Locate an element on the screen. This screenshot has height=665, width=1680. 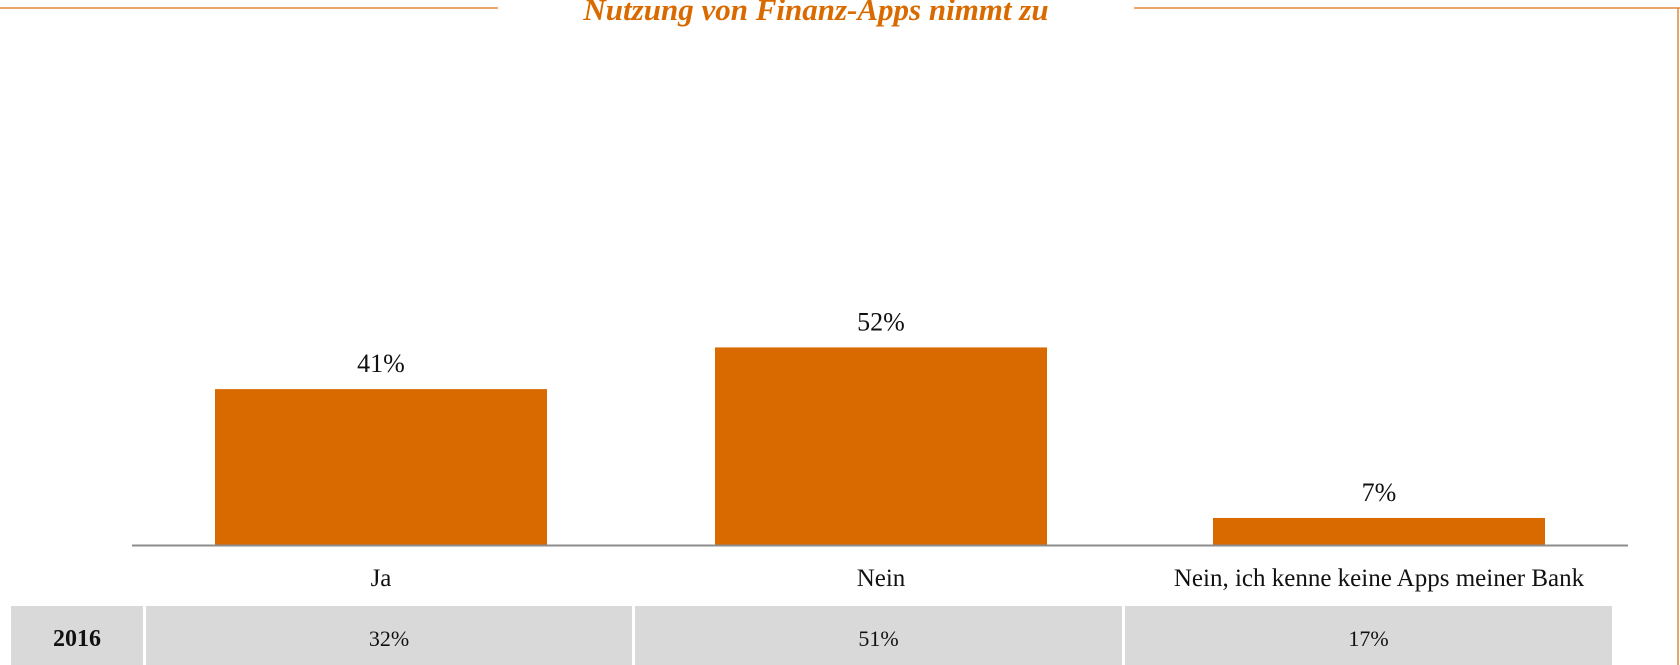
value-label: 52% is located at coordinates (881, 321).